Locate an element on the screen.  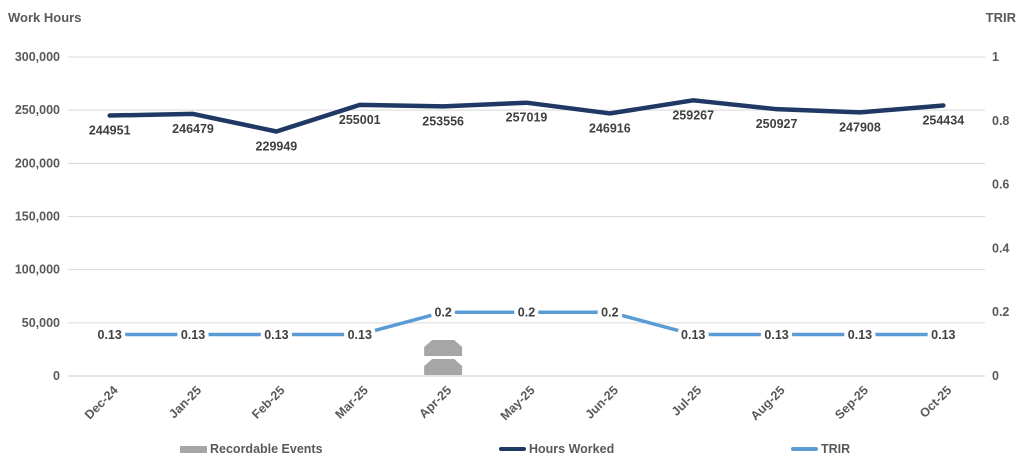
x-axis-label: Mar-25 is located at coordinates (352, 402).